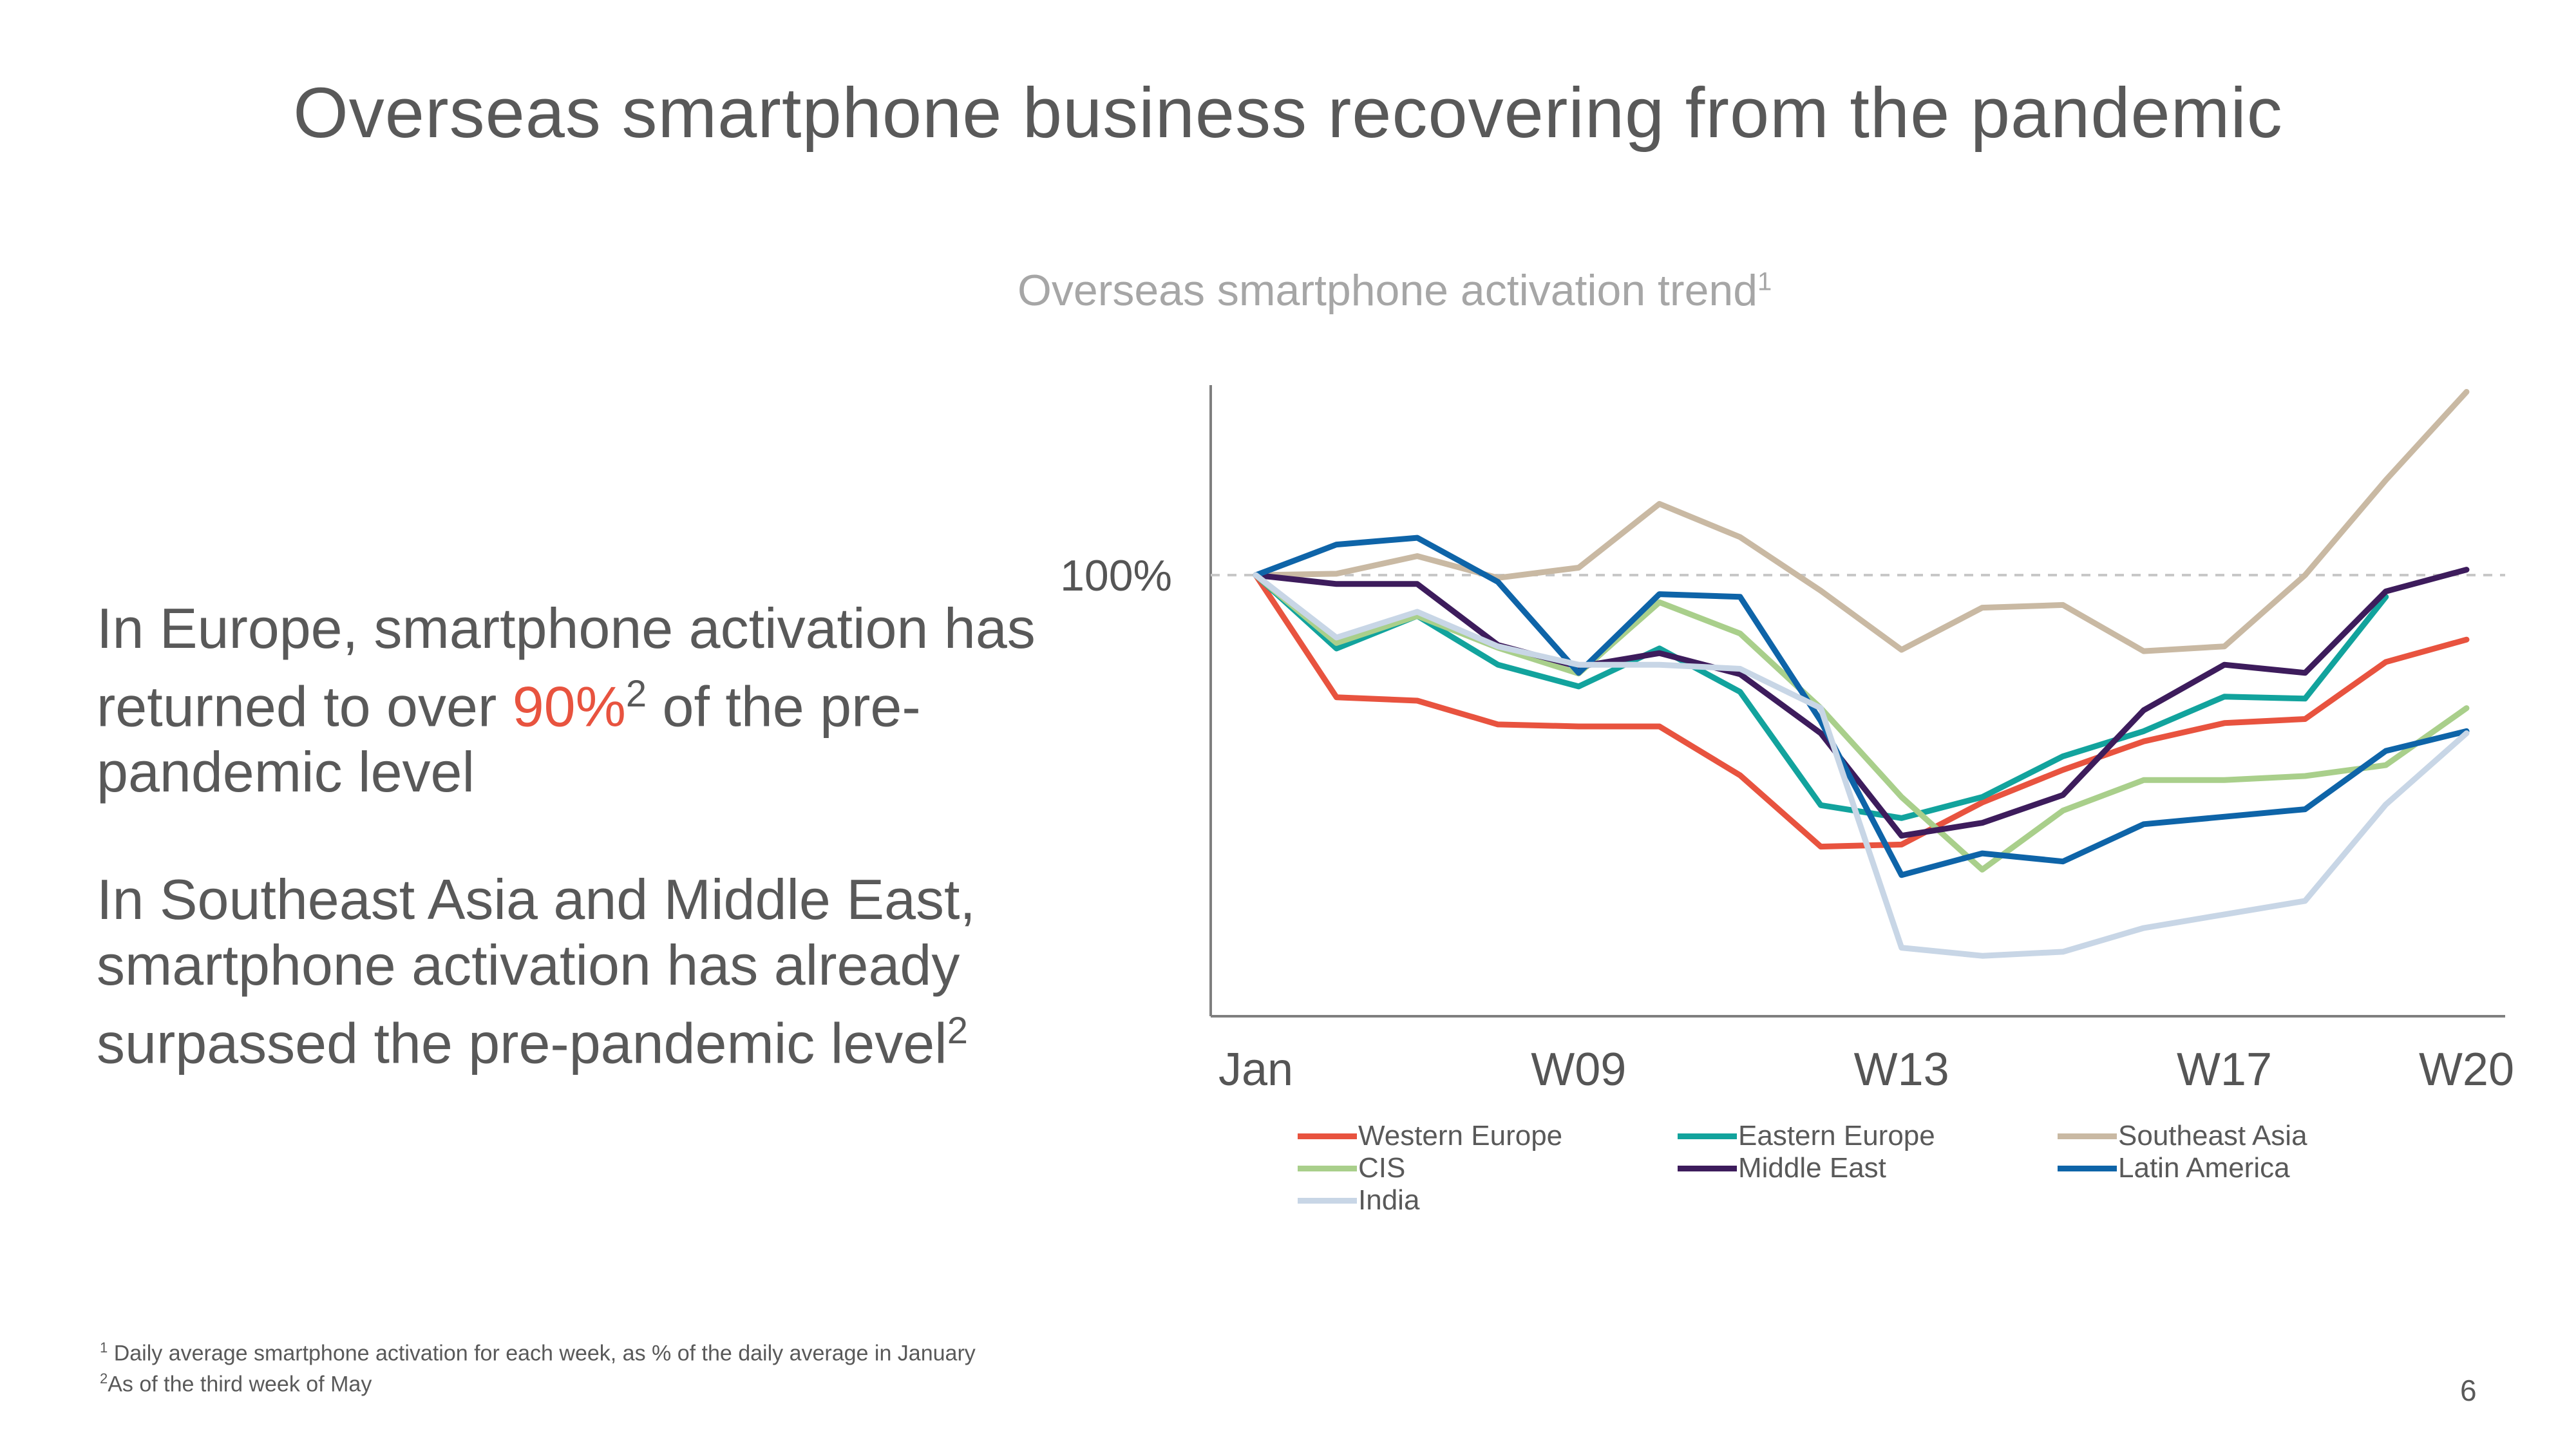 This screenshot has width=2576, height=1449. What do you see at coordinates (104, 1348) in the screenshot?
I see `footnote-1-marker: 1` at bounding box center [104, 1348].